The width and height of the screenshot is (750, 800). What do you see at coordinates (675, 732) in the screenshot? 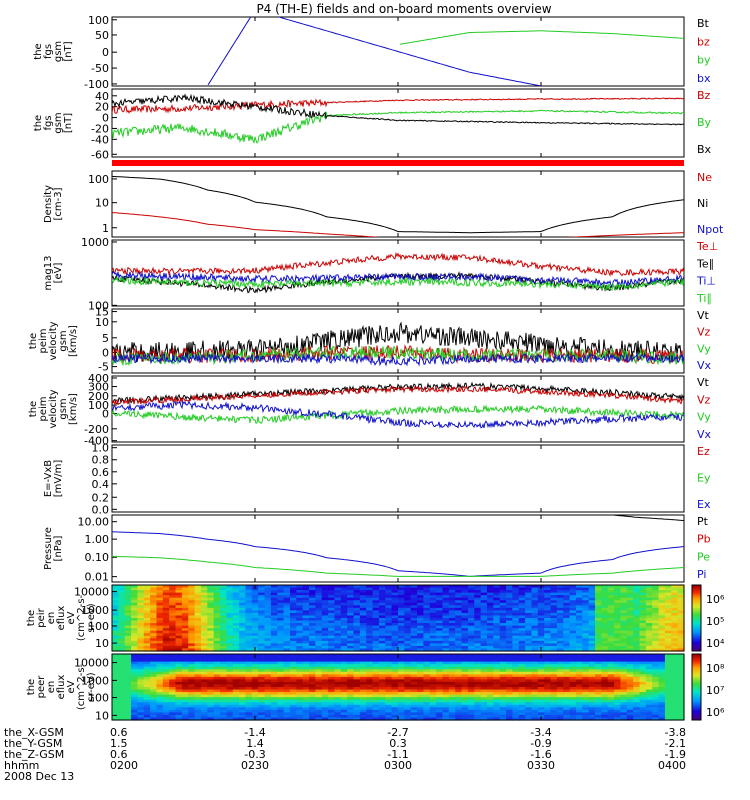
I see `eph-value: -3.8` at bounding box center [675, 732].